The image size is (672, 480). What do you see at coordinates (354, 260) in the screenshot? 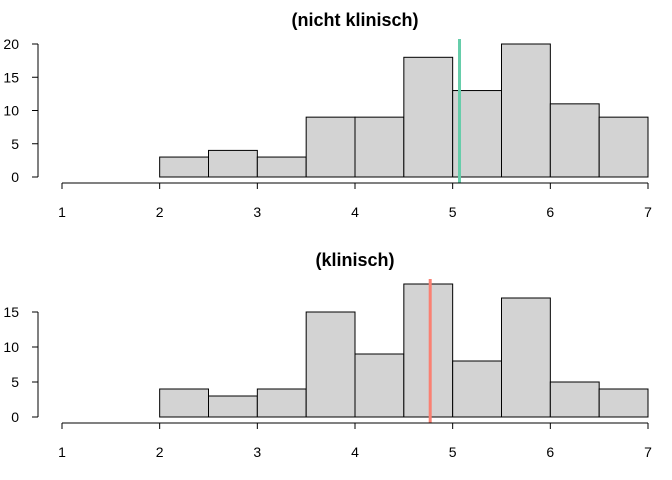
I see `panel-title: (klinisch)` at bounding box center [354, 260].